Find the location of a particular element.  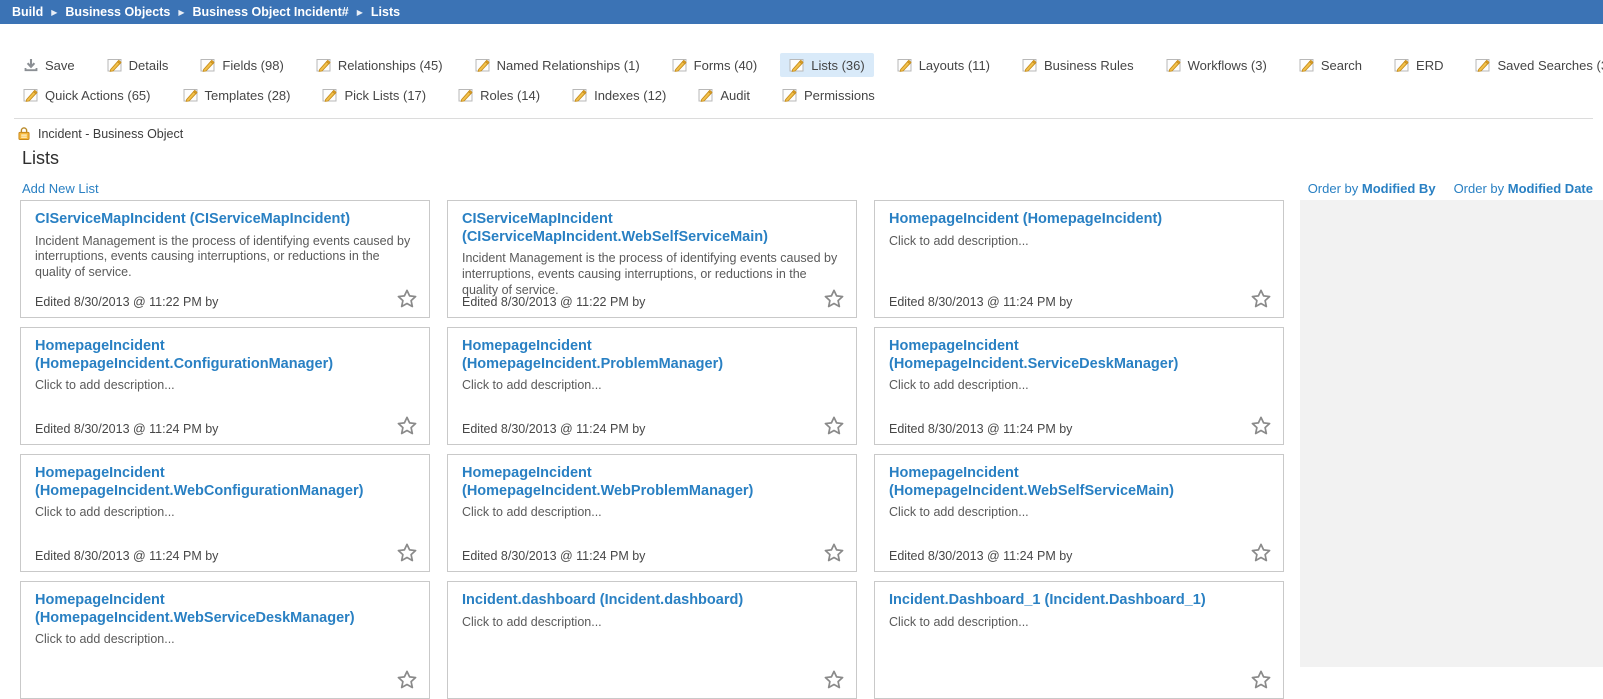

toolbar-item-audit: Audit is located at coordinates (724, 95).